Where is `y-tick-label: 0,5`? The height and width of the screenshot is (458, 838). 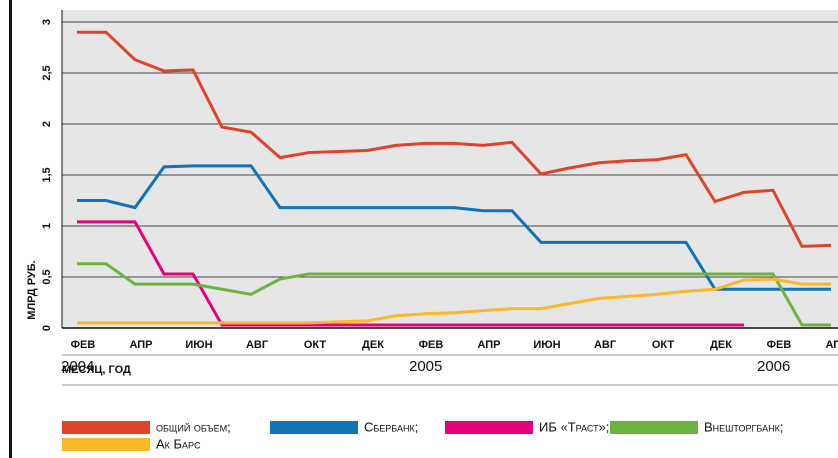 y-tick-label: 0,5 is located at coordinates (47, 276).